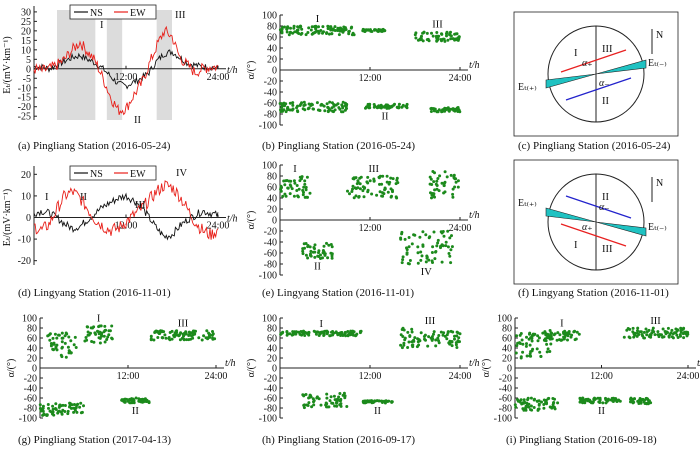 The width and height of the screenshot is (700, 454). Describe the element at coordinates (32, 329) in the screenshot. I see `y-tick-label-g-1: 80` at that location.